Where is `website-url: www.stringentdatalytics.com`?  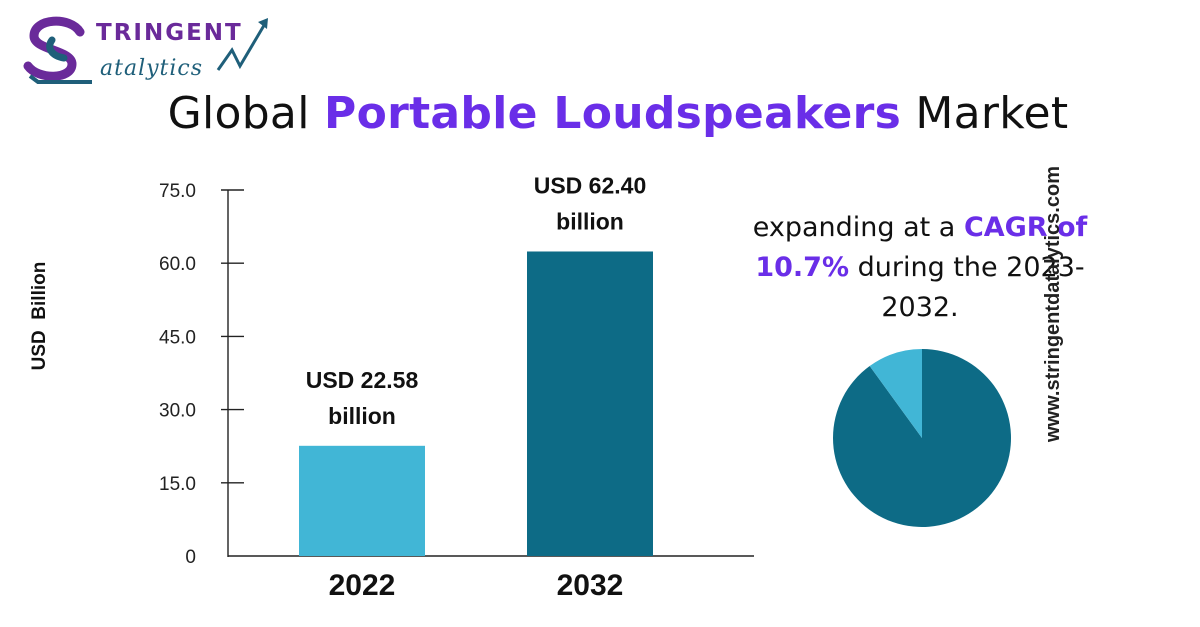
website-url: www.stringentdatalytics.com is located at coordinates (1053, 304).